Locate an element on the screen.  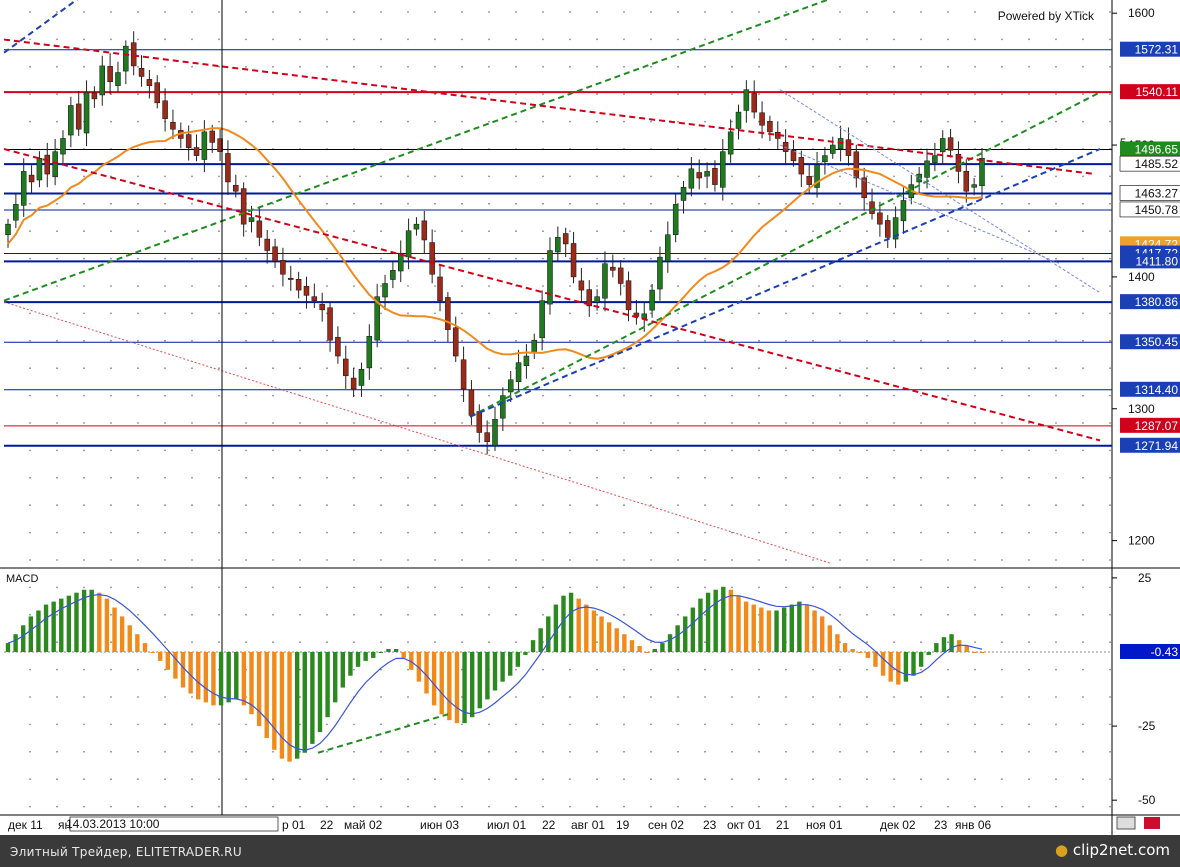
price-line-box is located at coordinates (1150, 49).